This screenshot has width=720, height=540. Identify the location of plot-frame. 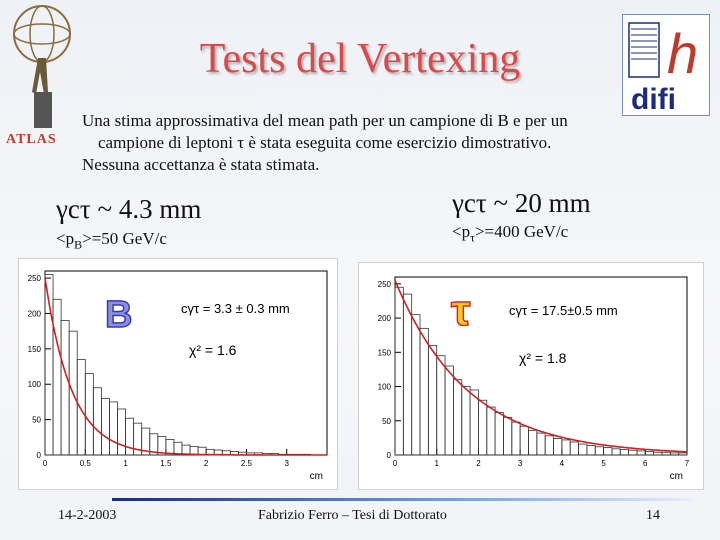
(186, 363).